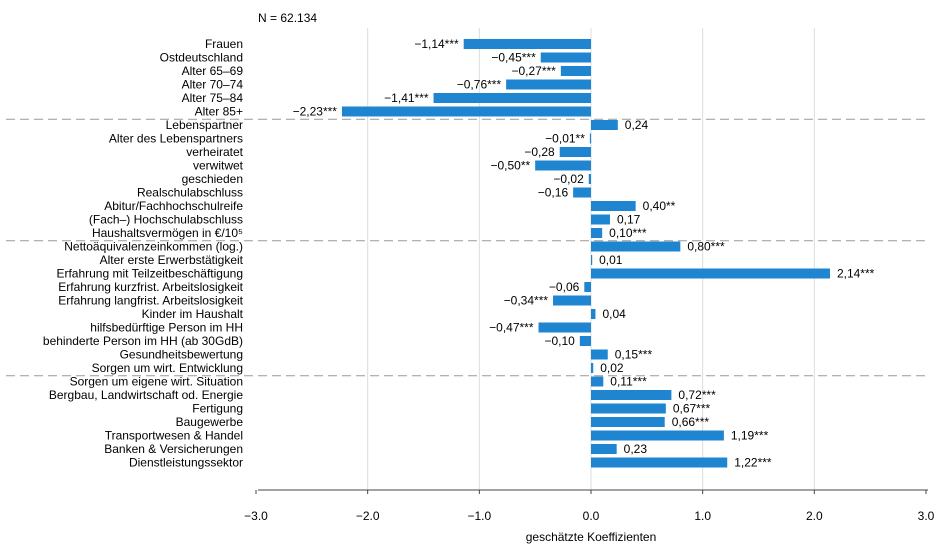 The image size is (936, 545). Describe the element at coordinates (224, 44) in the screenshot. I see `category-label: Frauen` at that location.